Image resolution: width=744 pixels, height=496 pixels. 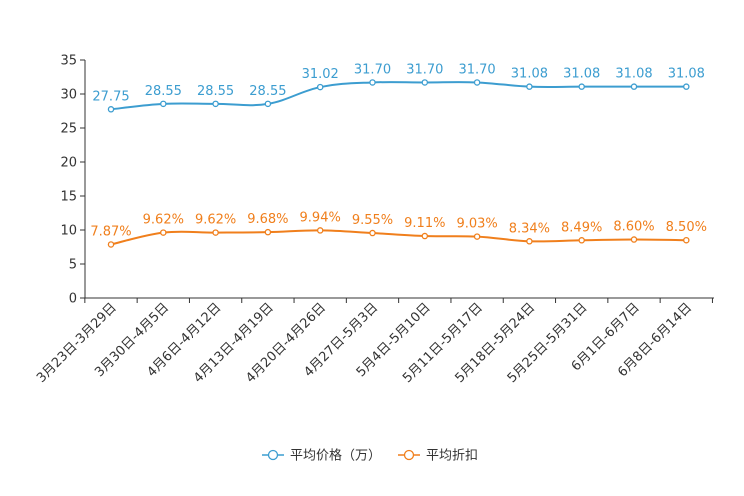 I want to click on data-label: 8.60%, so click(x=633, y=227).